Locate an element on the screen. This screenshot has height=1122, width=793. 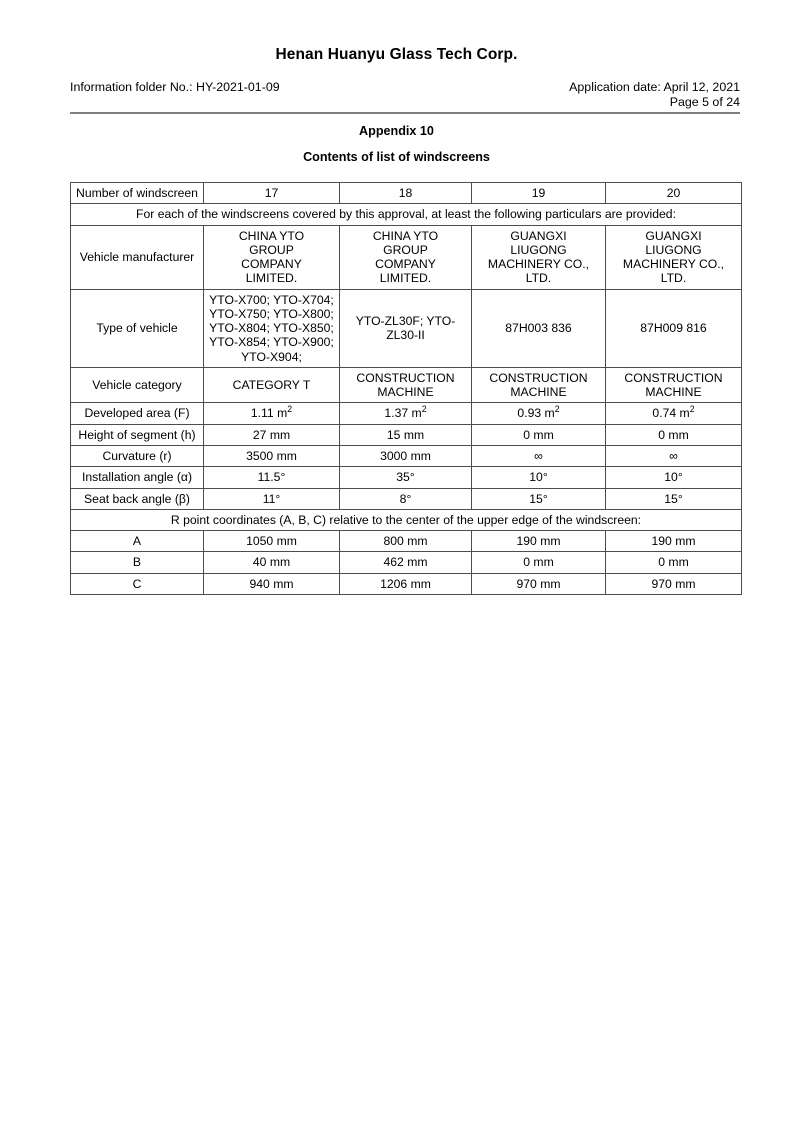
cell-coord-c-2: 1206 mm is located at coordinates (405, 583).